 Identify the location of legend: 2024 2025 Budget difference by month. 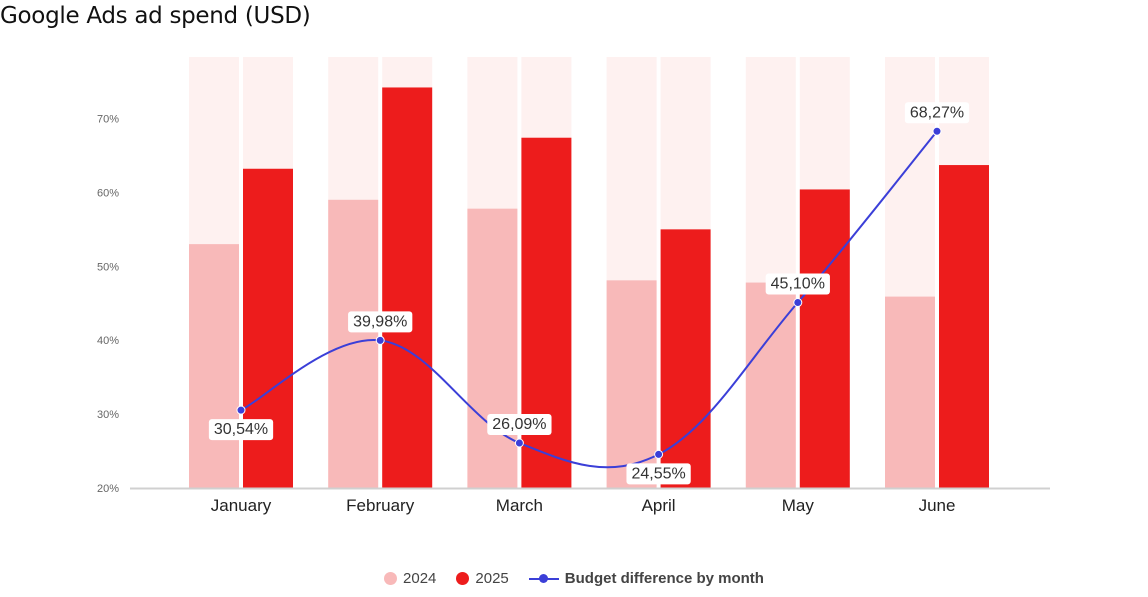
(574, 578).